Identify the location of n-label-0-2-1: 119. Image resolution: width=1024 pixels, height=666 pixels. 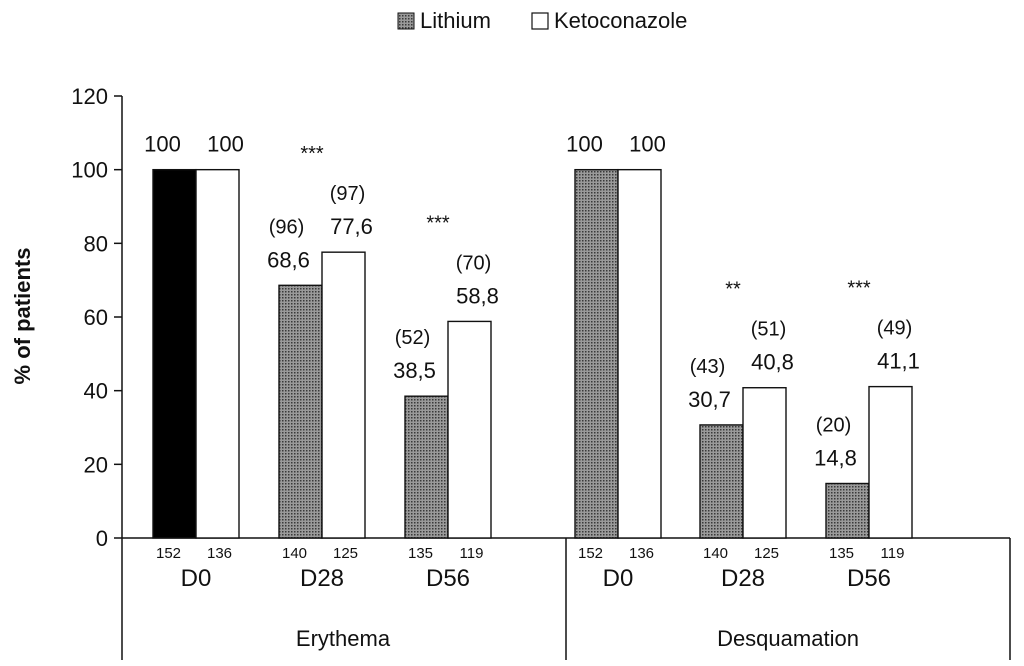
(472, 553).